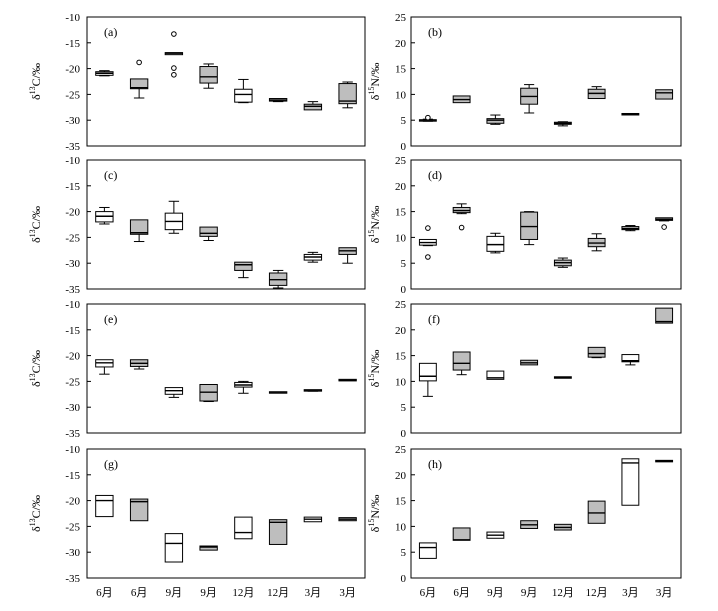 Image resolution: width=718 pixels, height=611 pixels. What do you see at coordinates (72, 264) in the screenshot?
I see `y-tick-label: -30` at bounding box center [72, 264].